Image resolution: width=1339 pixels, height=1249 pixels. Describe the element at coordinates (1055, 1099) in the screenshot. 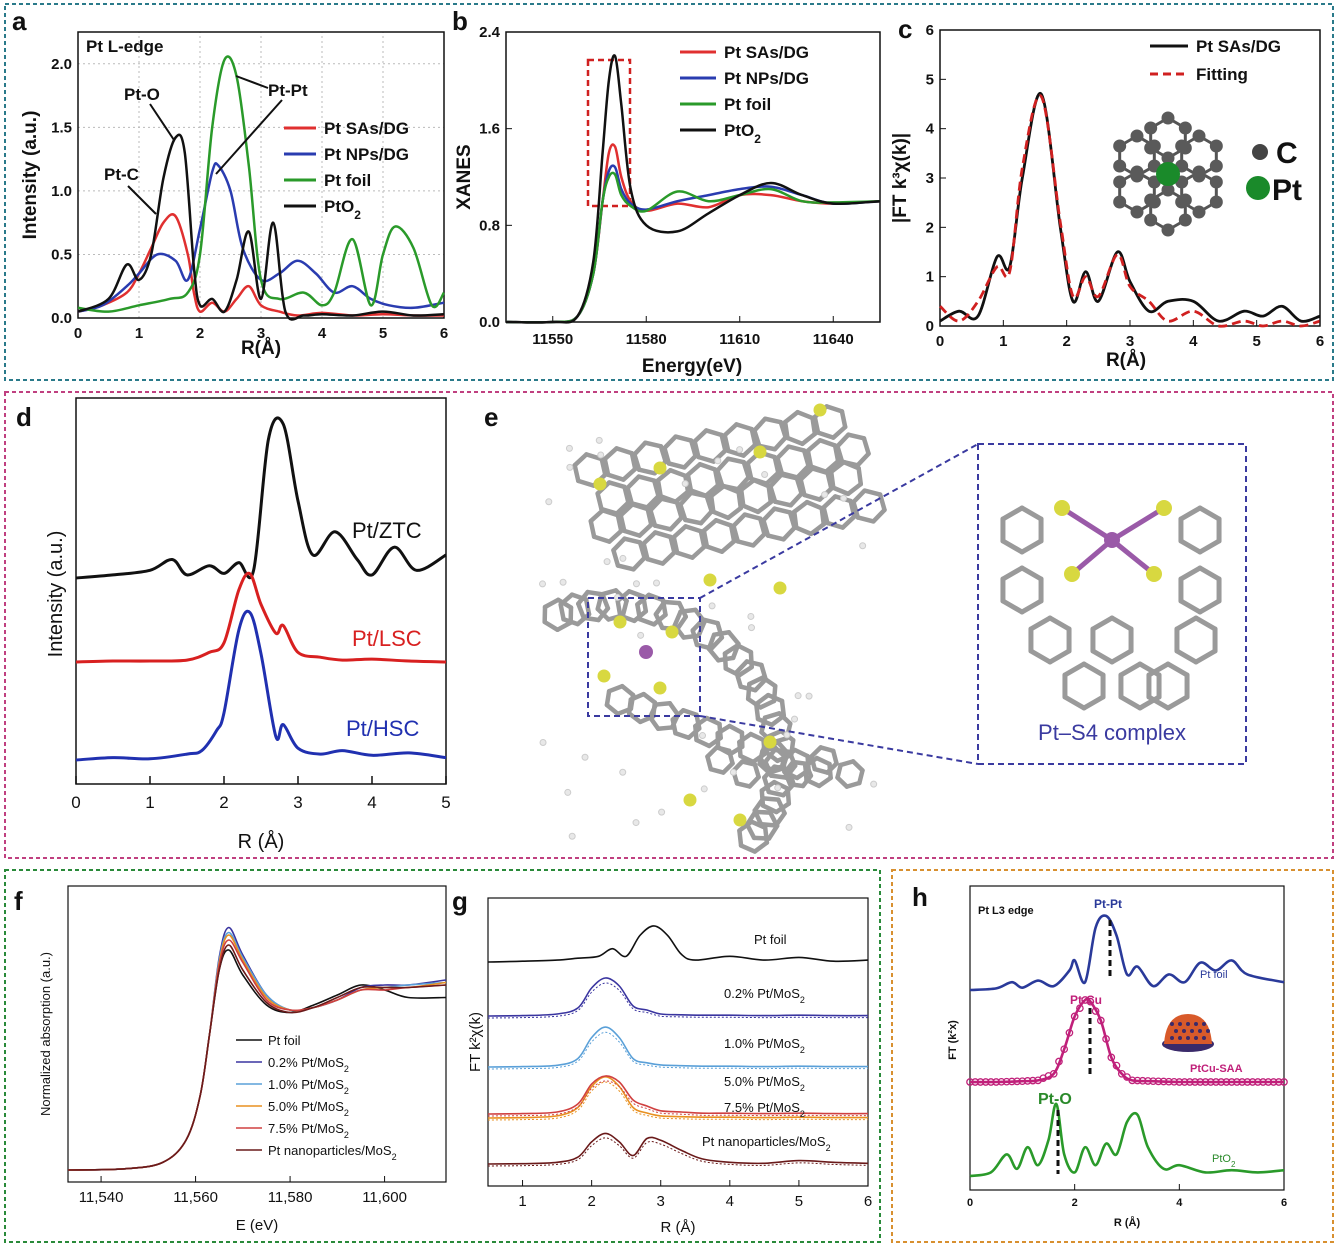

I see `panel-h-annotation-pt-o: Pt-O` at that location.